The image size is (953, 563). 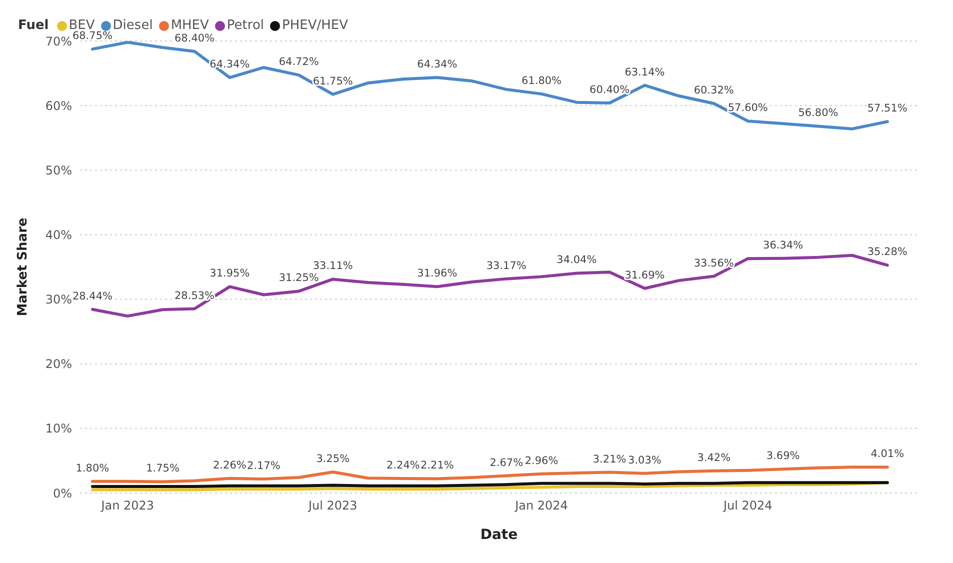 What do you see at coordinates (541, 460) in the screenshot?
I see `data-label: 2.96%` at bounding box center [541, 460].